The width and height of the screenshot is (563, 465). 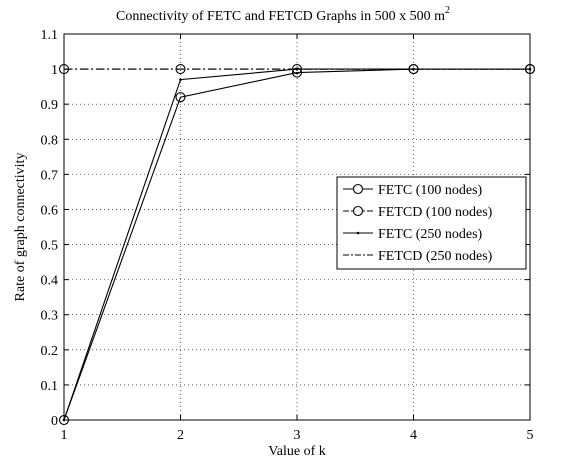 What do you see at coordinates (430, 234) in the screenshot?
I see `legend-label: FETC (250 nodes)` at bounding box center [430, 234].